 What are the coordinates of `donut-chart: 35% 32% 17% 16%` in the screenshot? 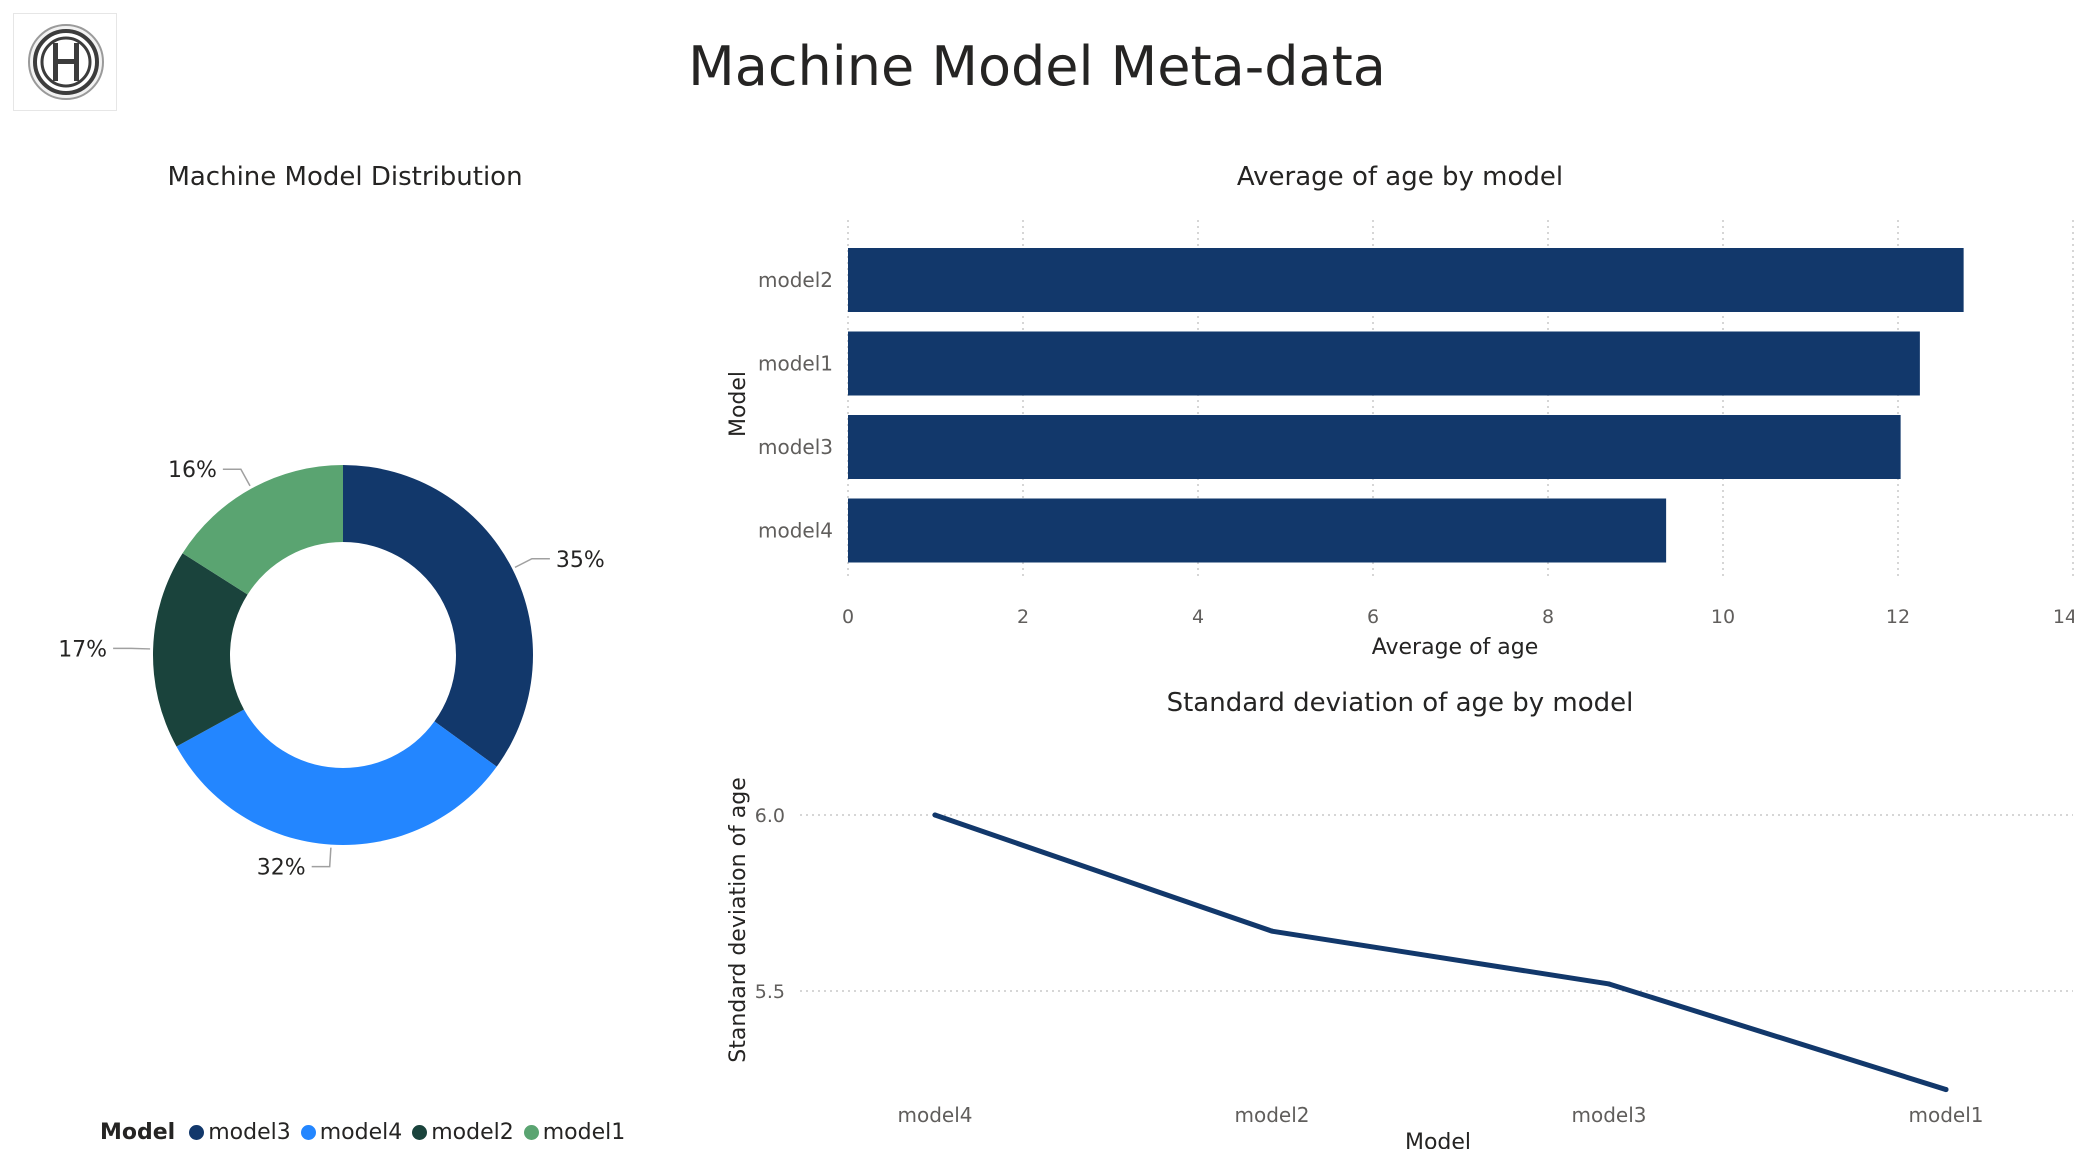 It's located at (331, 669).